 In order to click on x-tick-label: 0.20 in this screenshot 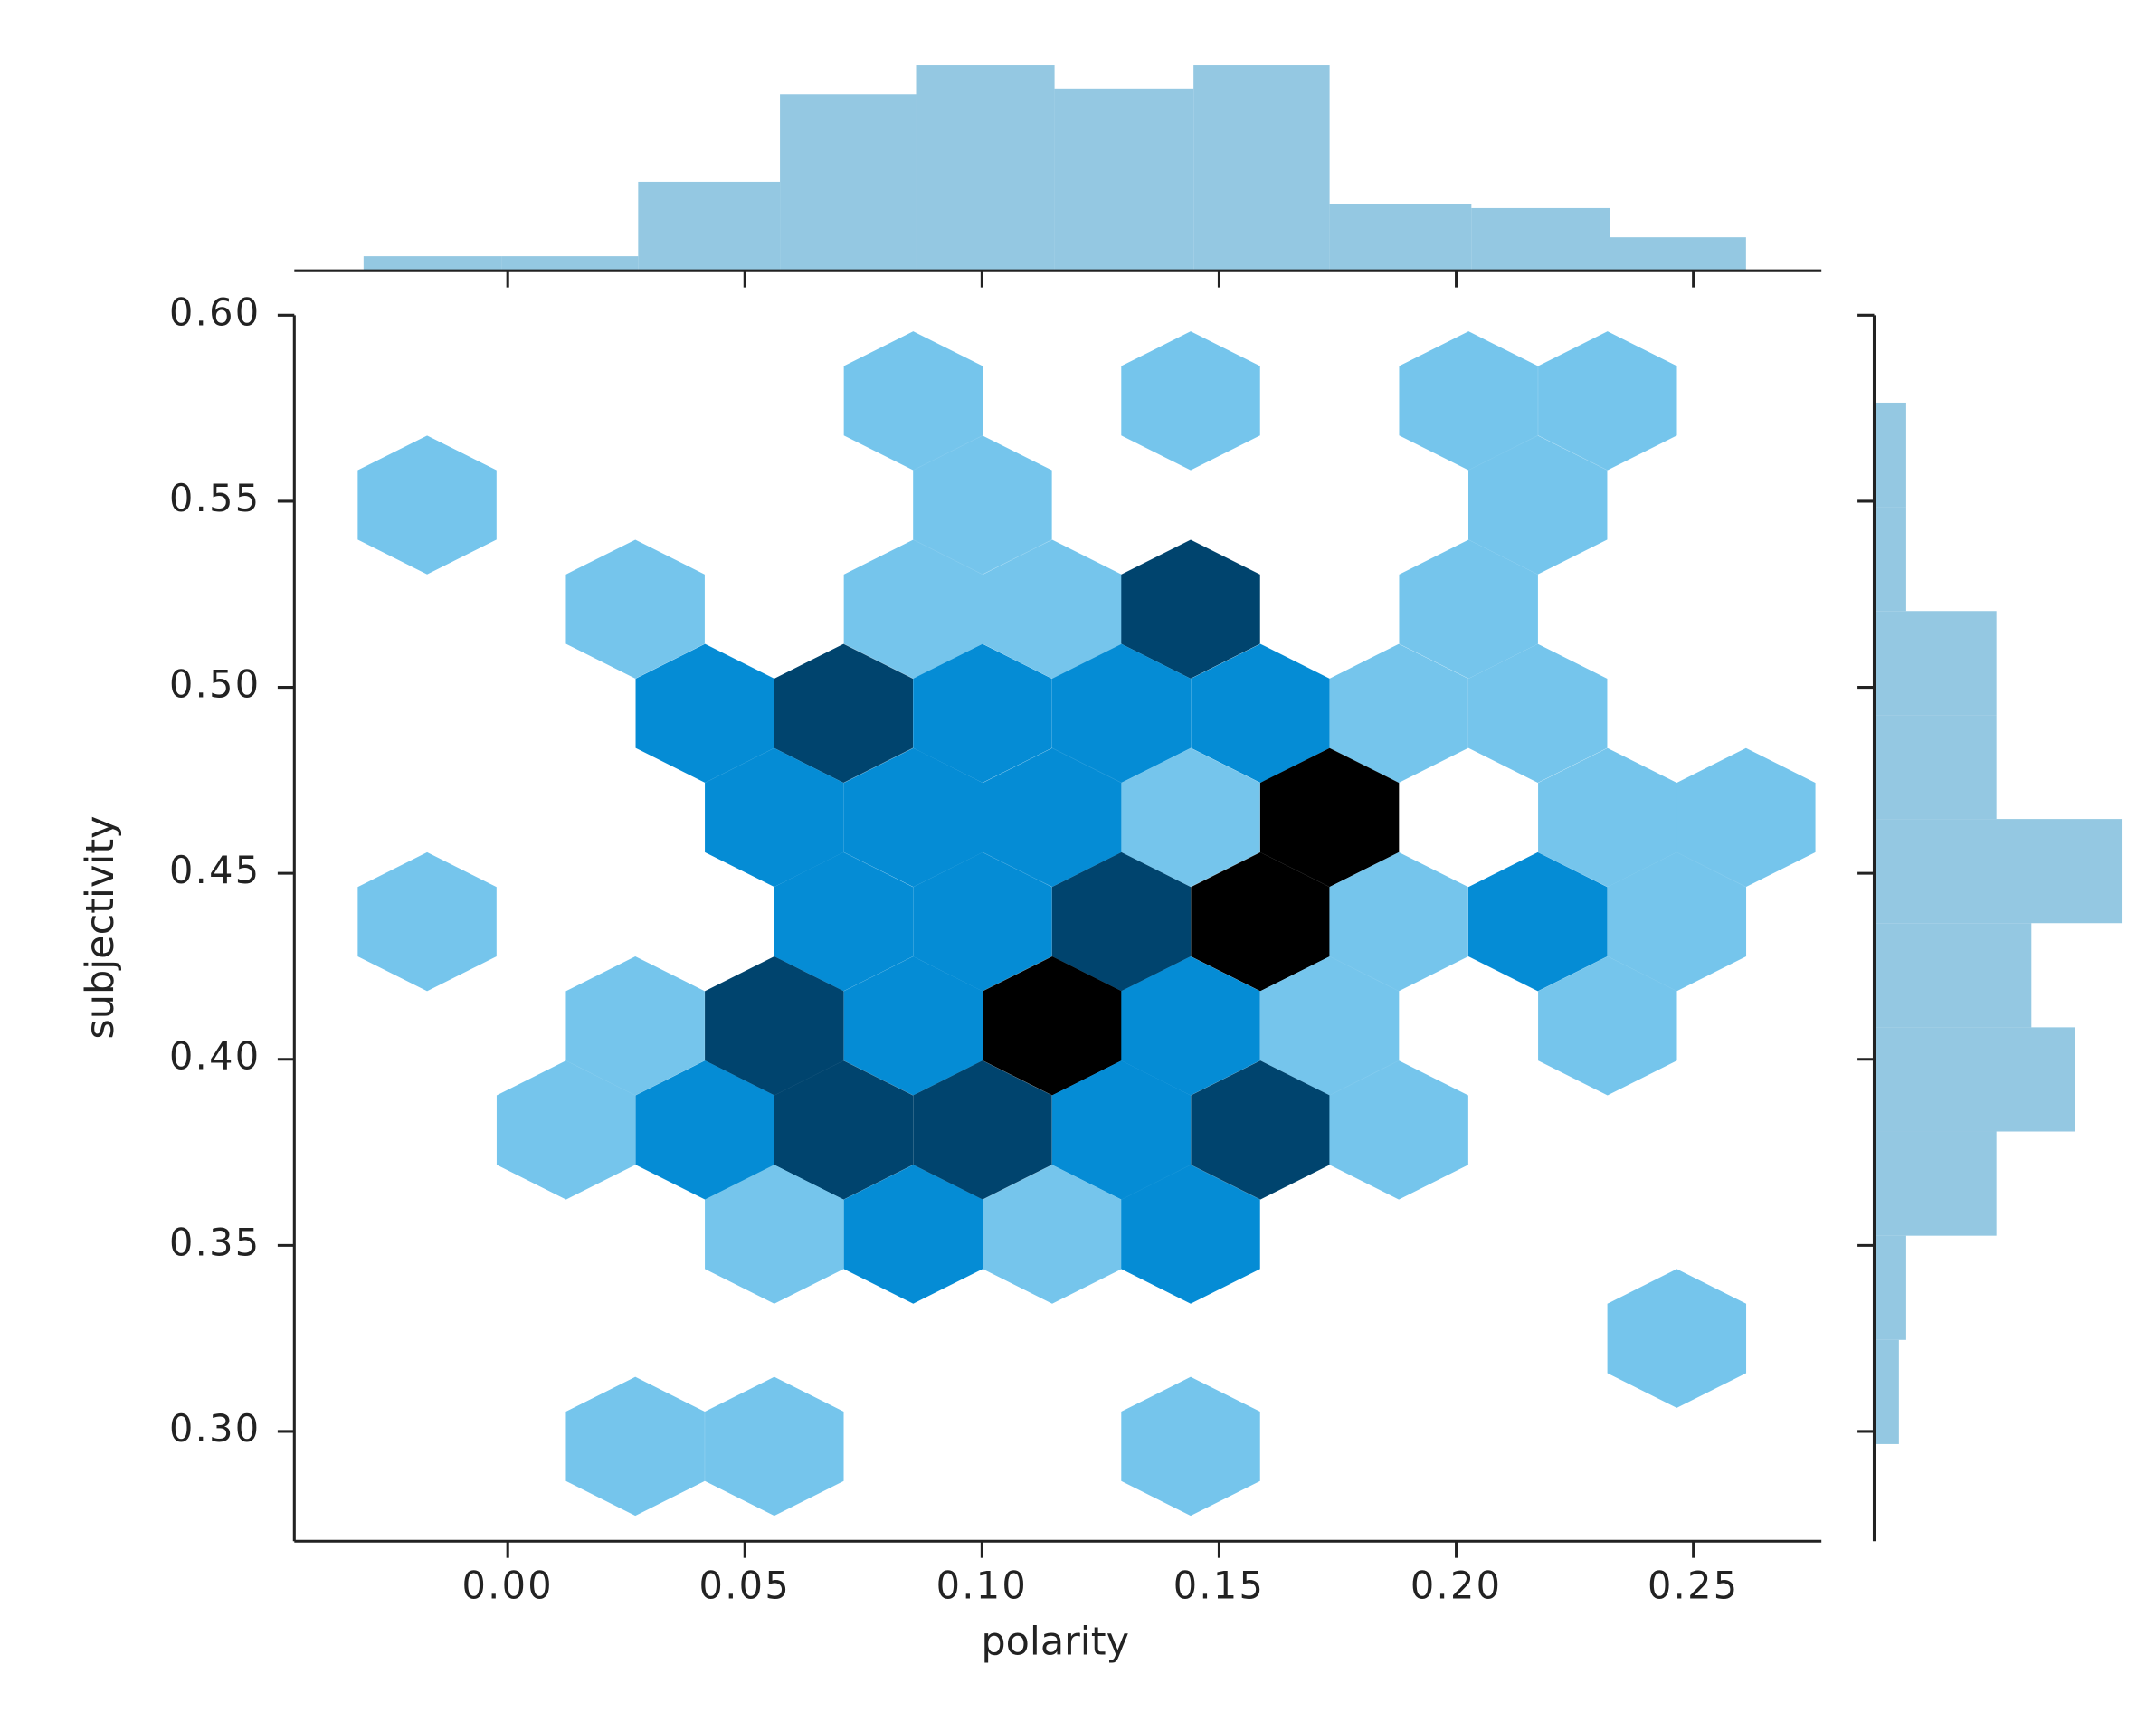, I will do `click(1456, 1586)`.